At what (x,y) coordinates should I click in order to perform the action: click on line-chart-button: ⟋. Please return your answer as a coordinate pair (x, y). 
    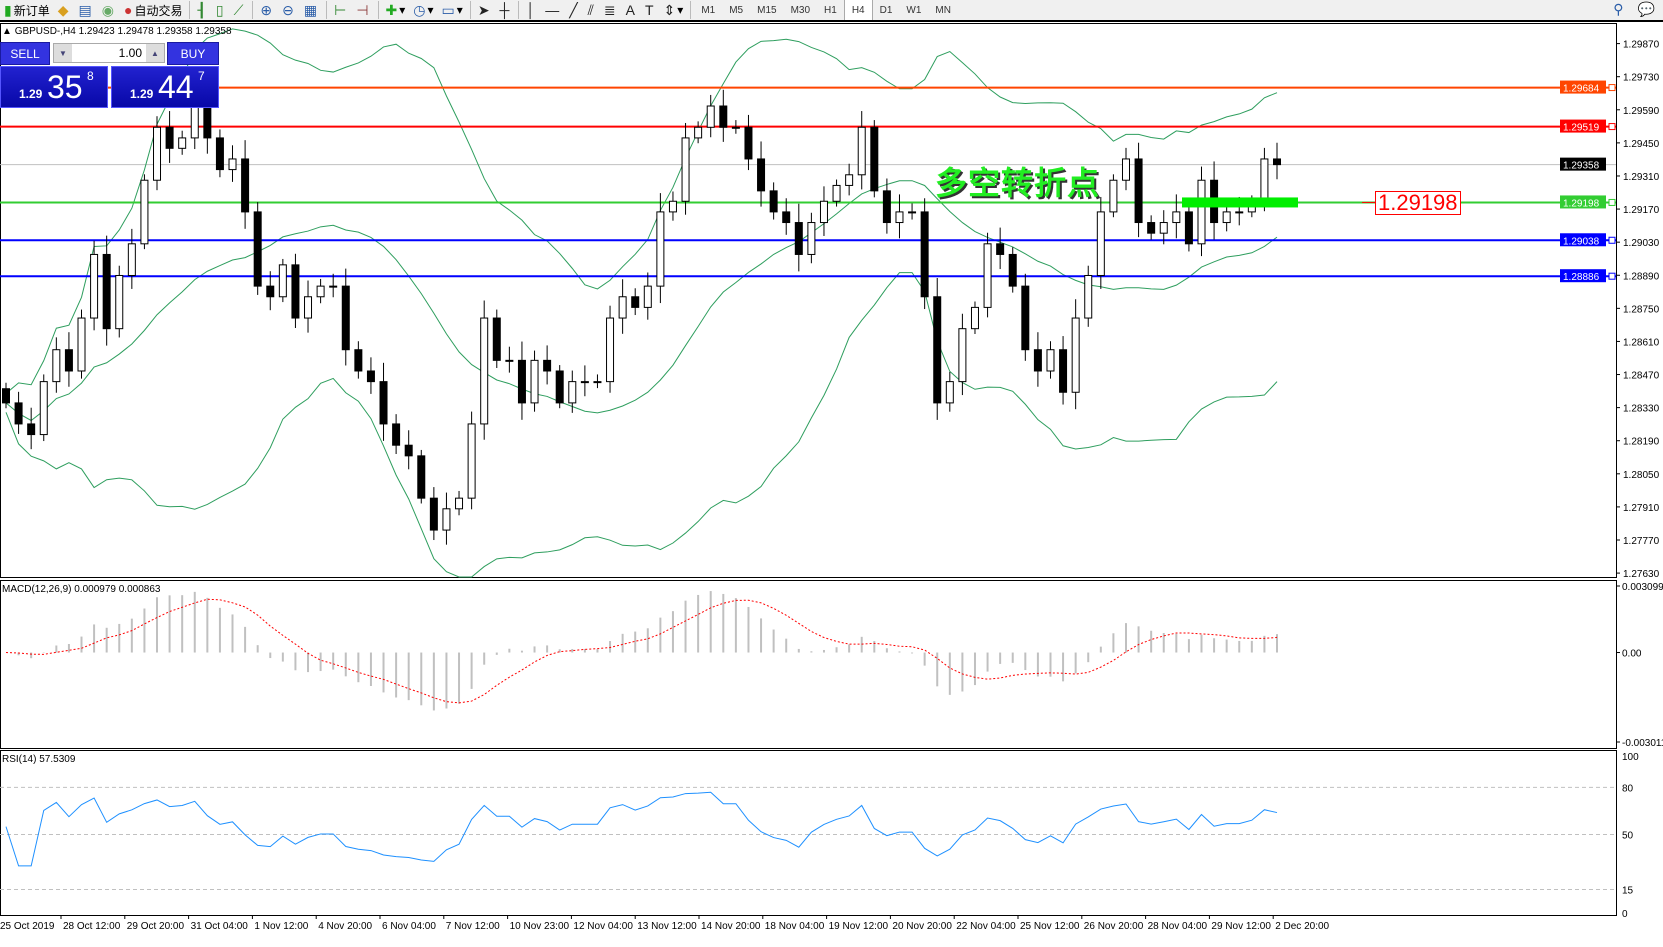
    Looking at the image, I should click on (240, 10).